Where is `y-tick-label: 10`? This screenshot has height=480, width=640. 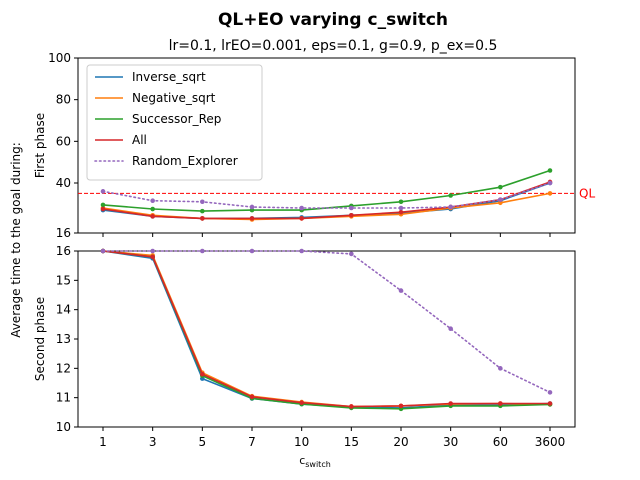
y-tick-label: 10 is located at coordinates (63, 427).